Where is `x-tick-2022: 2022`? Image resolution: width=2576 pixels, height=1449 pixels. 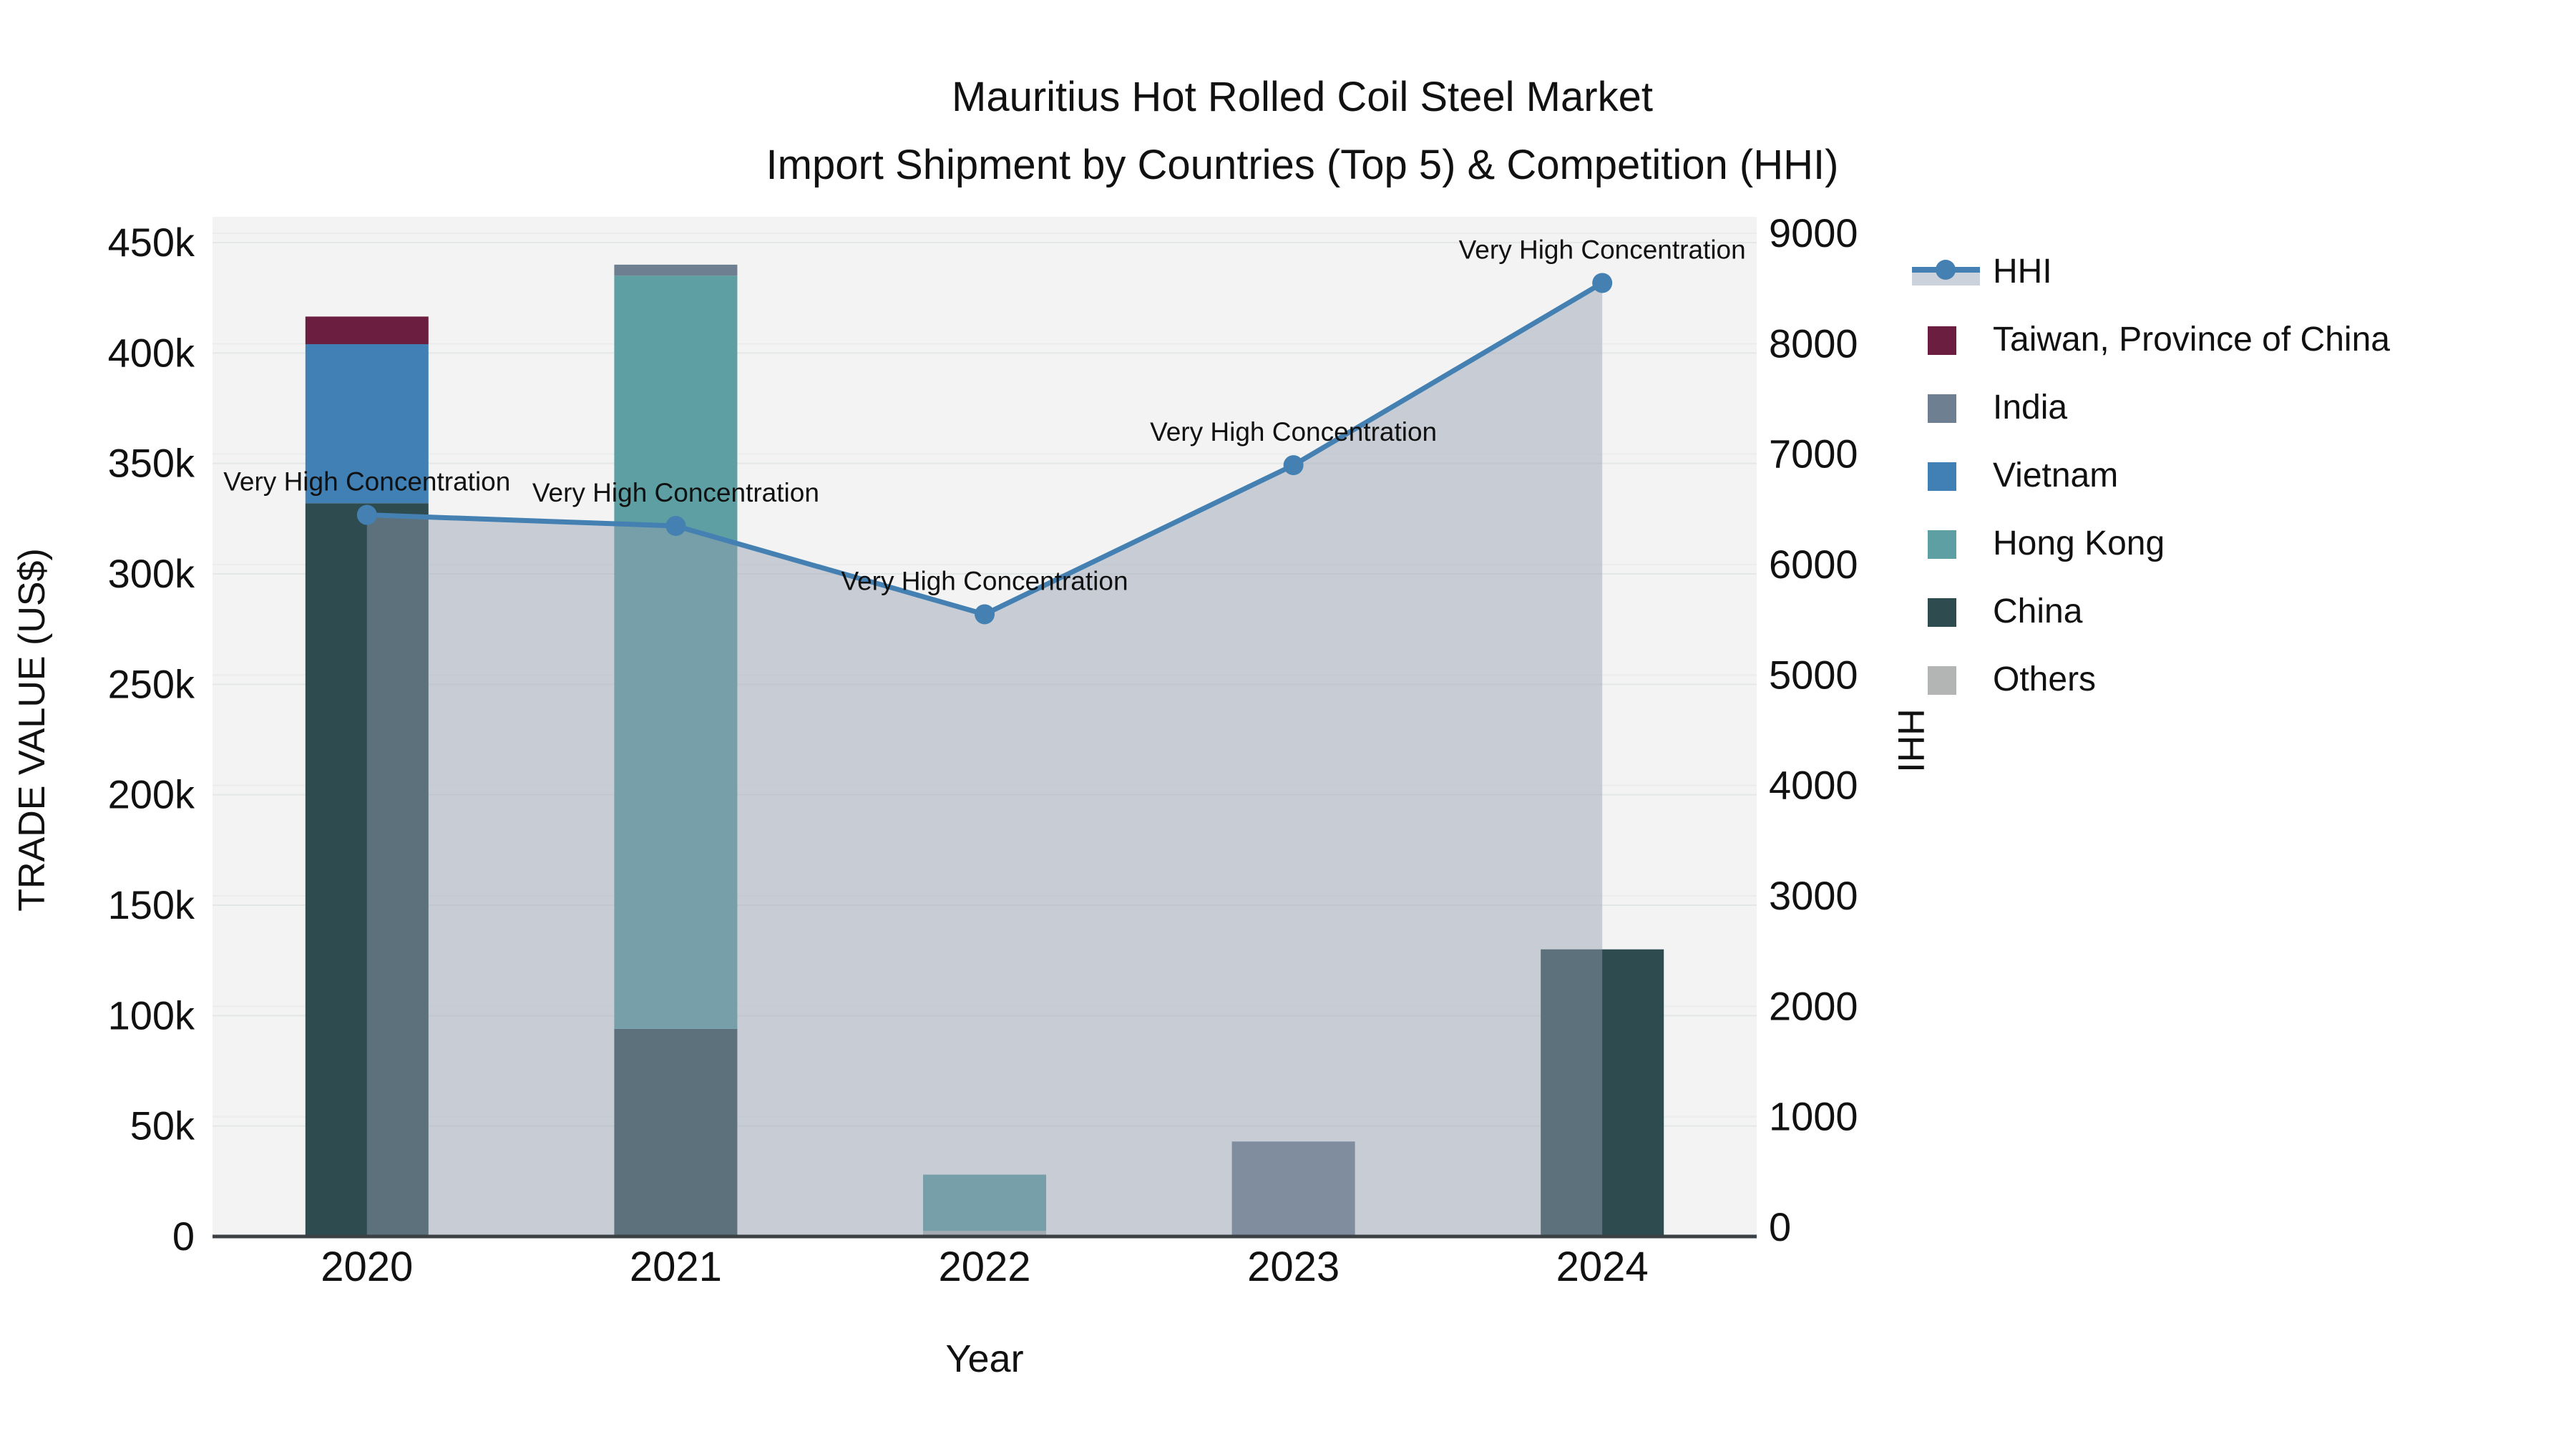 x-tick-2022: 2022 is located at coordinates (984, 1267).